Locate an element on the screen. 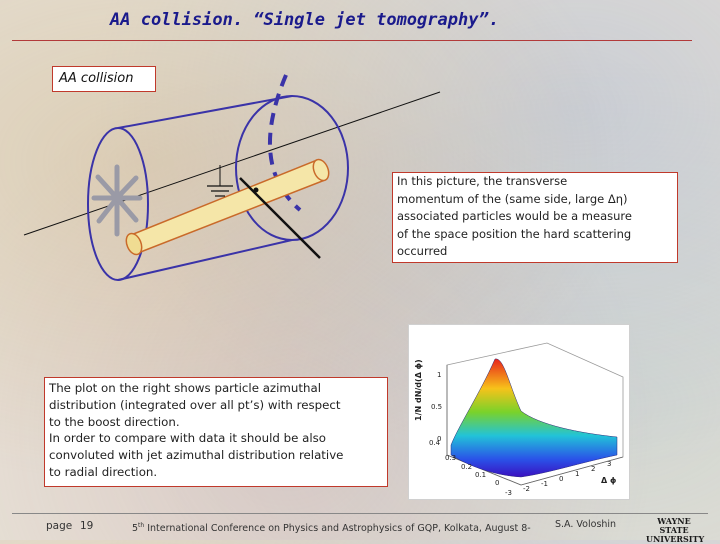 The image size is (720, 544). desc-line-6: to radial direction. is located at coordinates (103, 471).